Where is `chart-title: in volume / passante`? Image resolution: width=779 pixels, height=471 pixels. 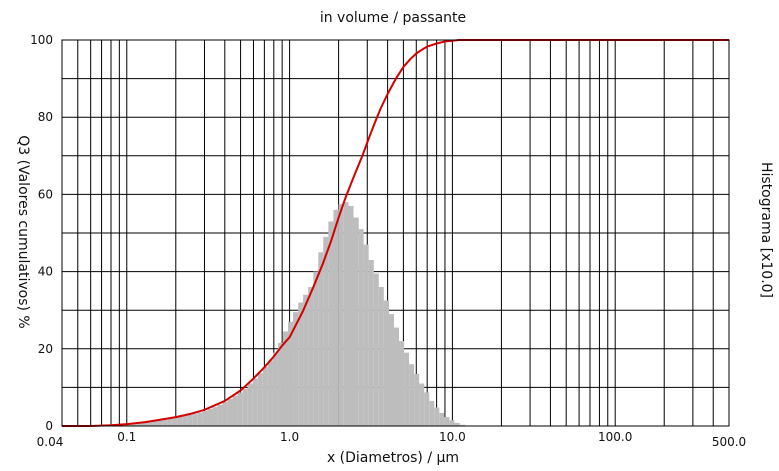 chart-title: in volume / passante is located at coordinates (393, 18).